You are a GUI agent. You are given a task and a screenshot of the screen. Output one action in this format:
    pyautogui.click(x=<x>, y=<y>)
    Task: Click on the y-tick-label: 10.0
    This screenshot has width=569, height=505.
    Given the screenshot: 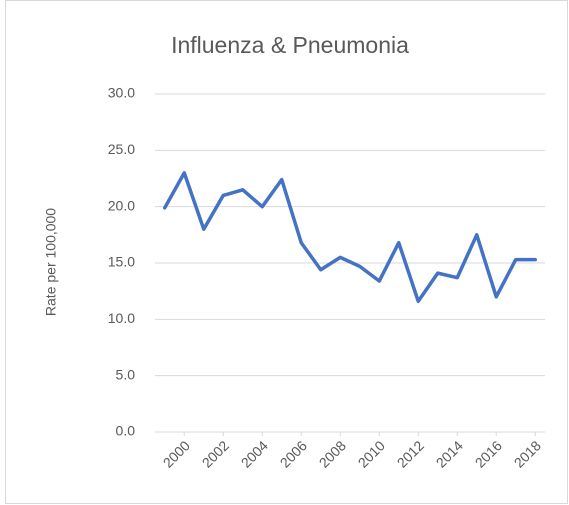 What is the action you would take?
    pyautogui.click(x=121, y=318)
    